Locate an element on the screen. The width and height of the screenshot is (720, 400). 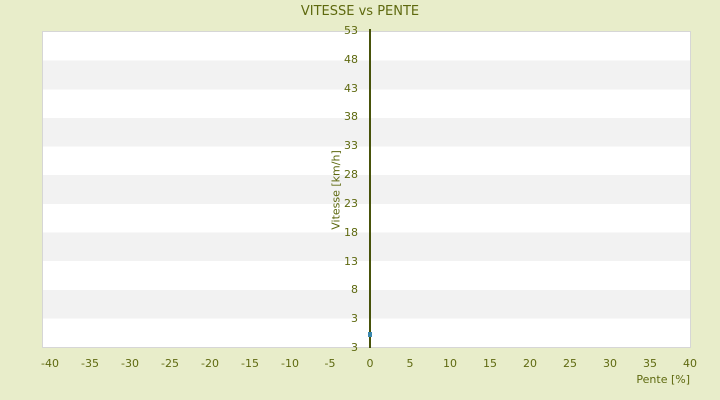
x-tick-label: -40 is located at coordinates (50, 363).